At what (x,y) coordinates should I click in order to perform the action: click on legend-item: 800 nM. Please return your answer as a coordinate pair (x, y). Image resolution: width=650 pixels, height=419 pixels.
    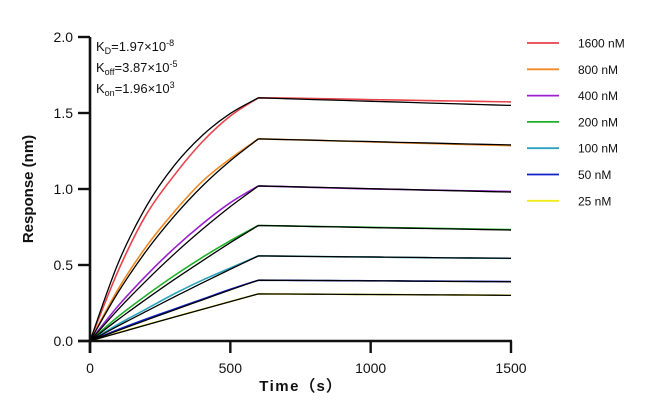
    Looking at the image, I should click on (572, 70).